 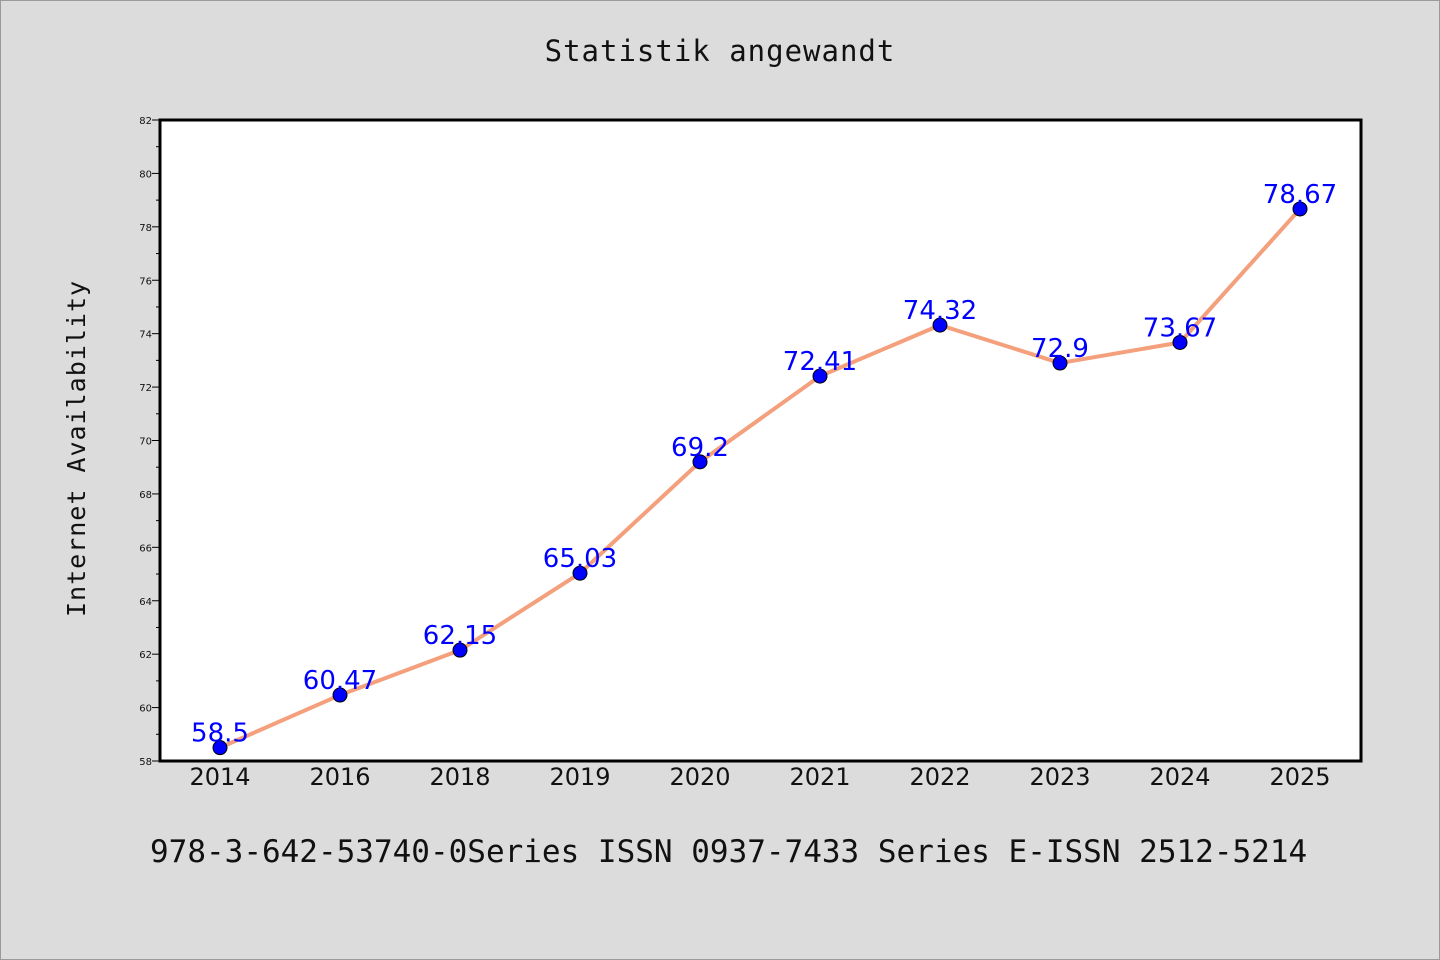 I want to click on data-label: 69.2, so click(x=700, y=448).